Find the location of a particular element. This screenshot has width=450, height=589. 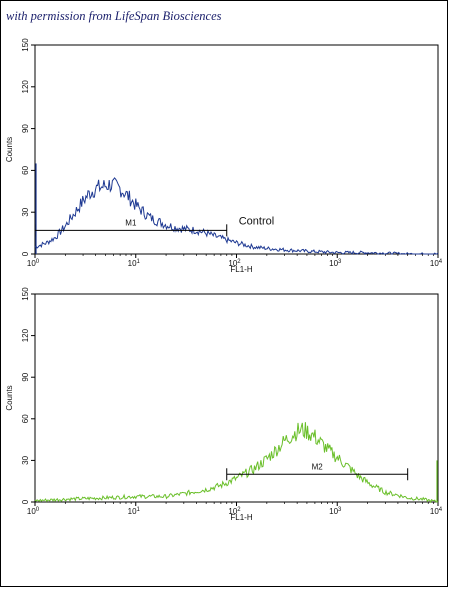

control-annotation: Control is located at coordinates (256, 221).